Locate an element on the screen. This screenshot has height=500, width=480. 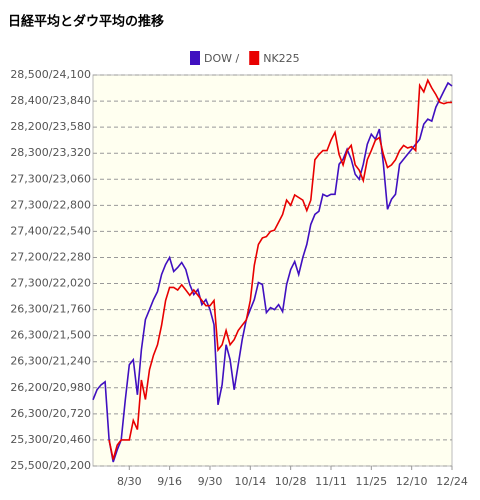
y-tick-label: 26,200/20,980 is located at coordinates (50, 387).